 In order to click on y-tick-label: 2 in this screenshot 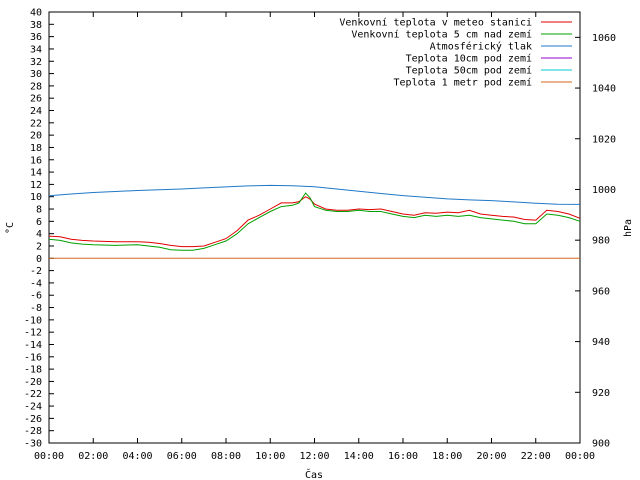, I will do `click(39, 246)`.